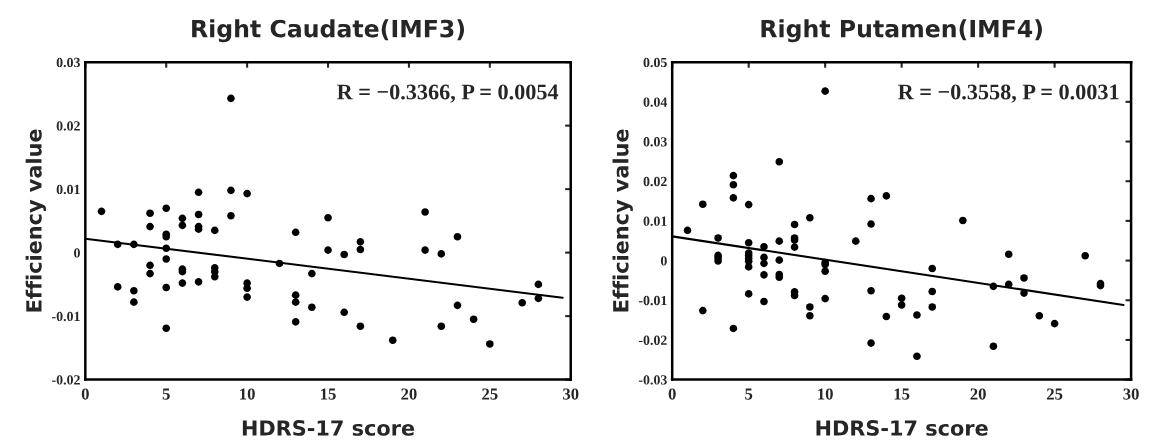  What do you see at coordinates (655, 62) in the screenshot?
I see `y-tick-label: 0.05` at bounding box center [655, 62].